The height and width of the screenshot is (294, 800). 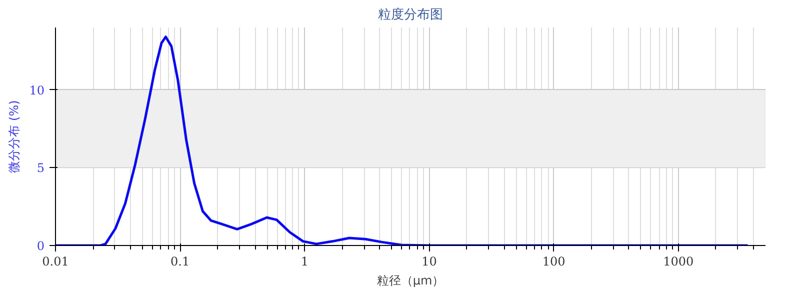 What do you see at coordinates (14, 136) in the screenshot?
I see `y-axis-title: 微分分布 (%)` at bounding box center [14, 136].